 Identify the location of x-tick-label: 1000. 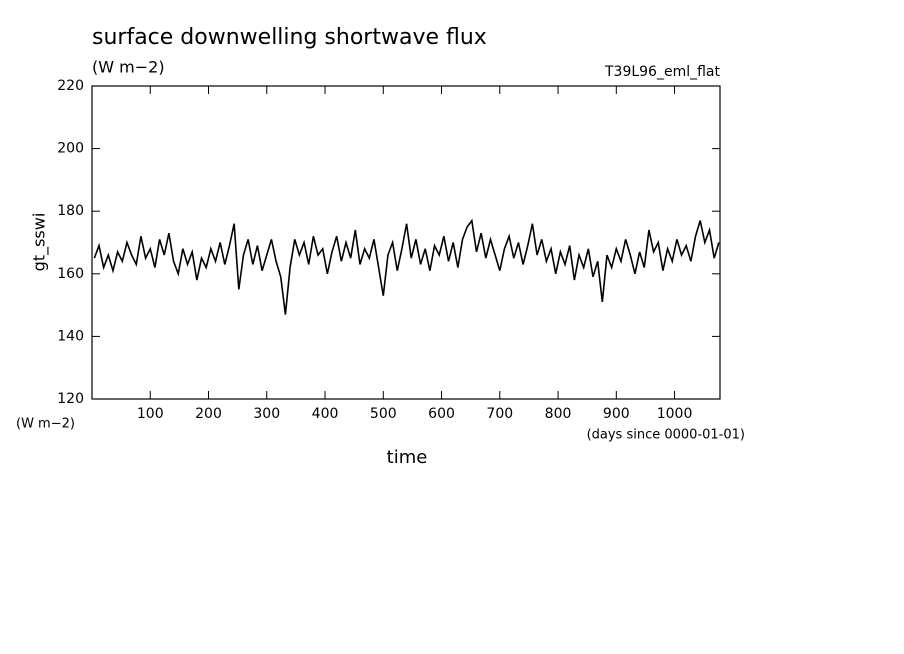
(675, 414).